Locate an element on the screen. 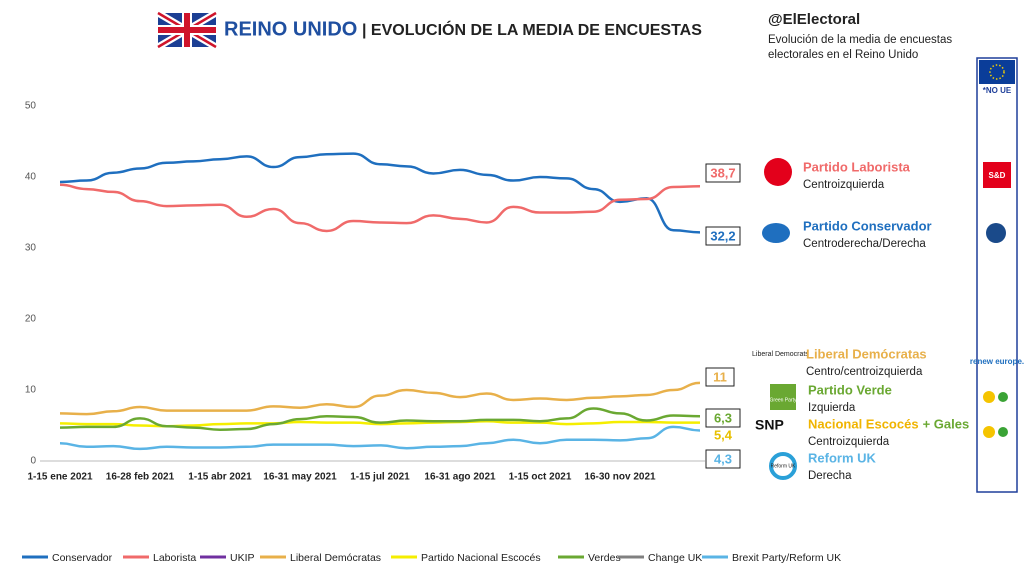  eu-group: renew europe. is located at coordinates (997, 361).